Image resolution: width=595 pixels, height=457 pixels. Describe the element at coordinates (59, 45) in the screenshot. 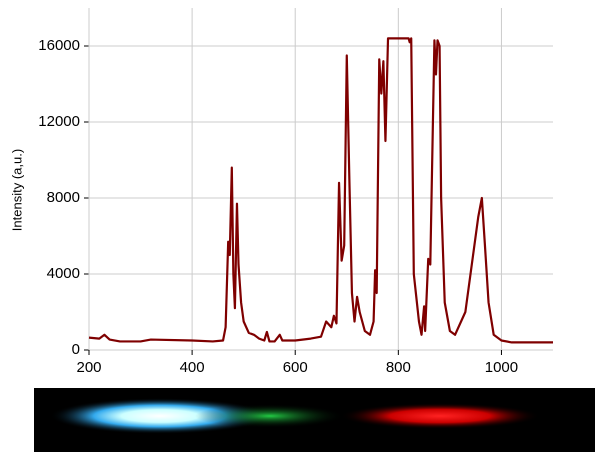

I see `y-tick-label: 16000` at that location.